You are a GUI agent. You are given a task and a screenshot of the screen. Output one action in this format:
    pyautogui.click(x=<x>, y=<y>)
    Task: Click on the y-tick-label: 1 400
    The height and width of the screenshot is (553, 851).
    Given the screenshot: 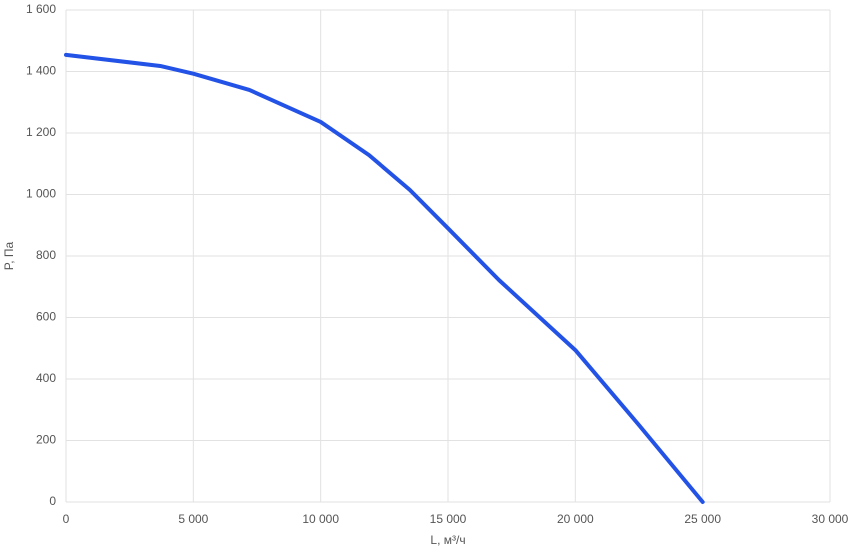 What is the action you would take?
    pyautogui.click(x=41, y=71)
    